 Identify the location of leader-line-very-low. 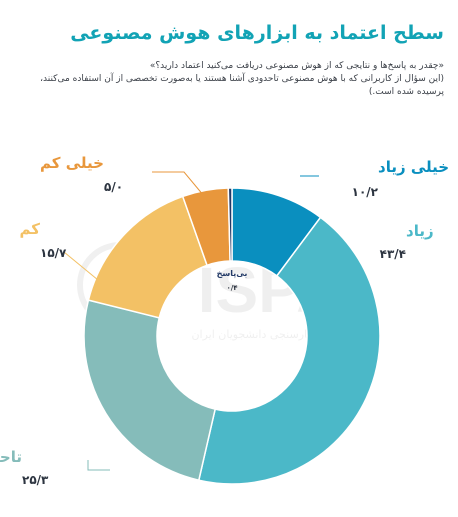
(178, 184).